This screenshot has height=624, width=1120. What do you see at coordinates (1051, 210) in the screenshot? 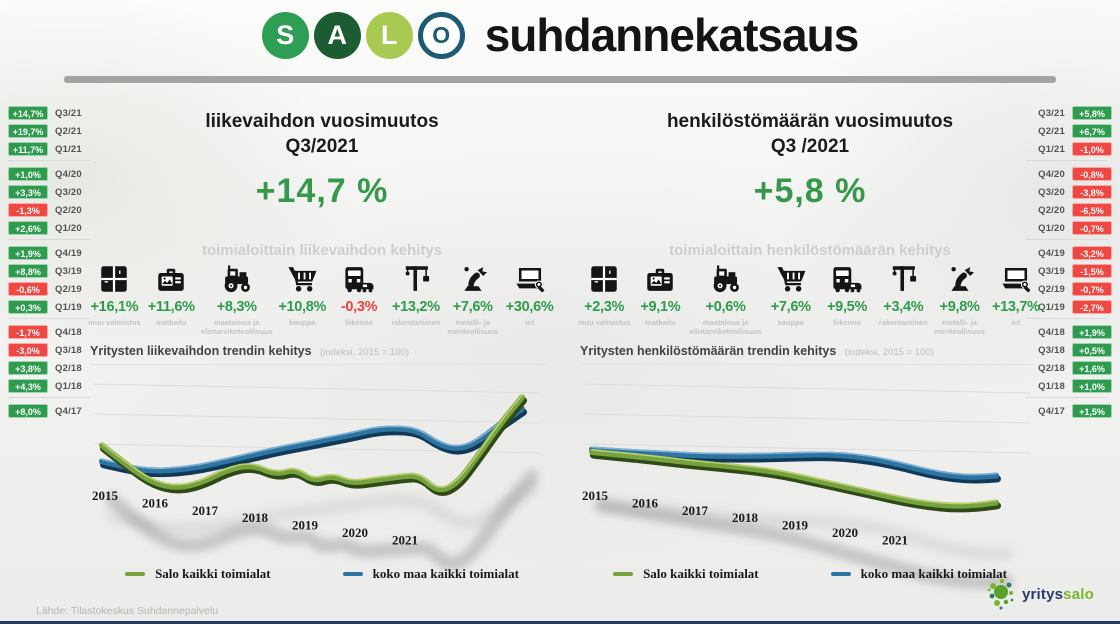
I see `quarter-label: Q2/20` at bounding box center [1051, 210].